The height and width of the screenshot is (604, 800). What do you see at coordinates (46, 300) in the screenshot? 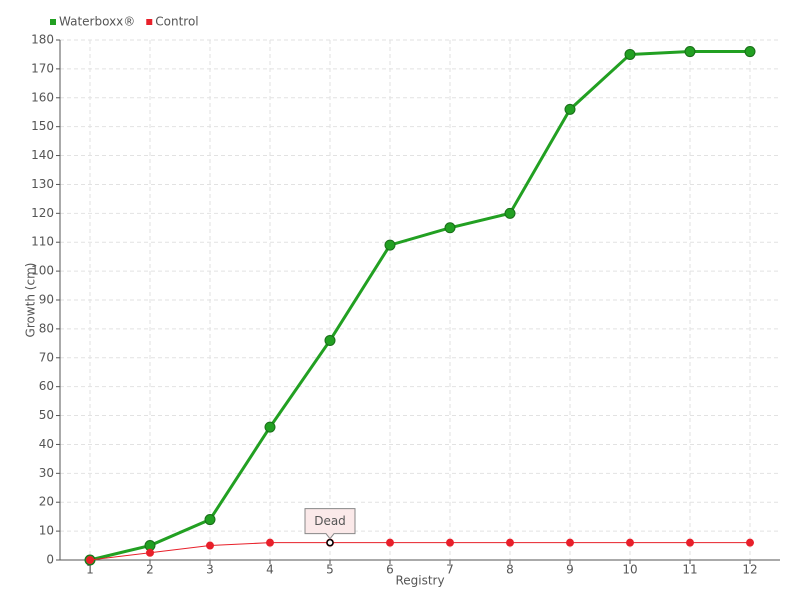
I see `y-tick-label: 90` at bounding box center [46, 300].